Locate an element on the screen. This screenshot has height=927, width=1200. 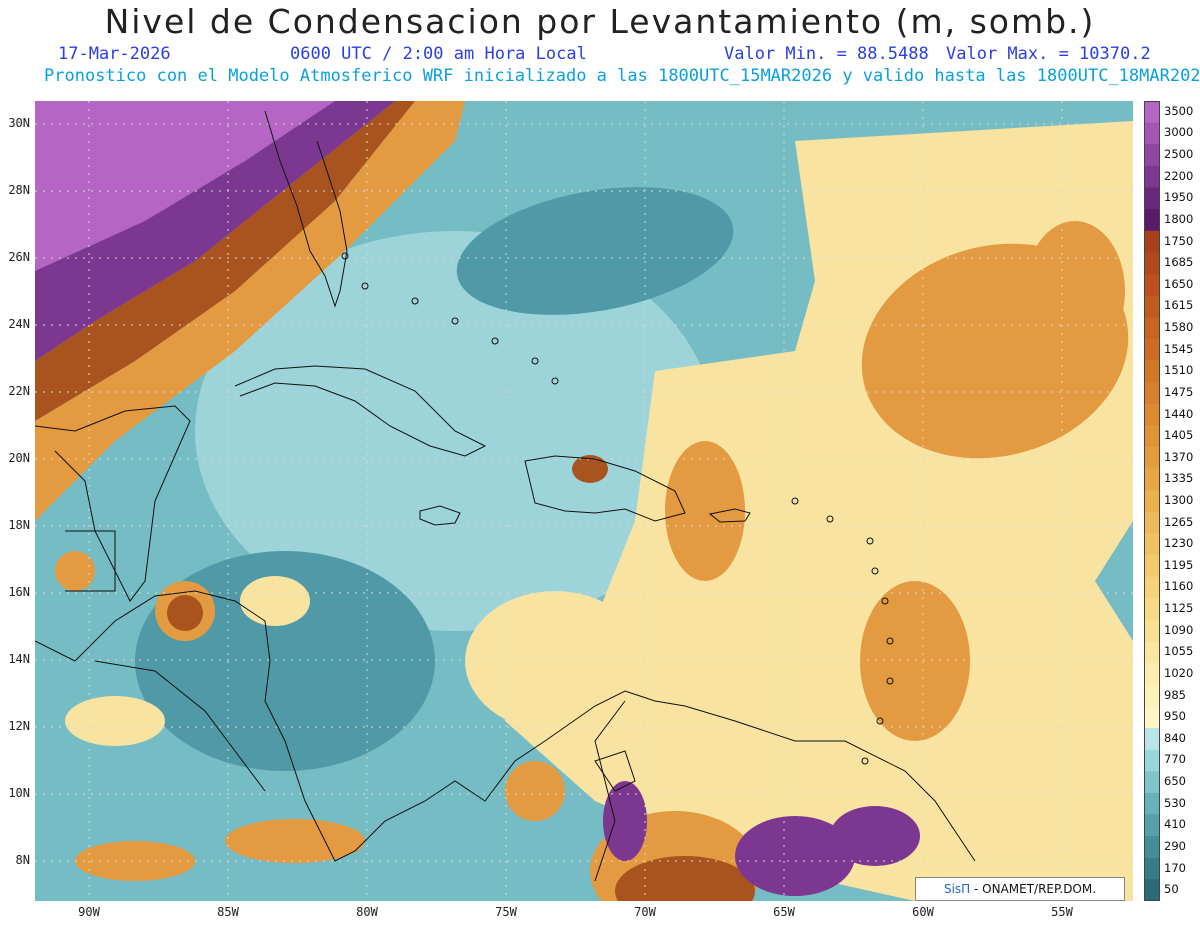
colorbar-tick-label: 1580 is located at coordinates (1179, 327).